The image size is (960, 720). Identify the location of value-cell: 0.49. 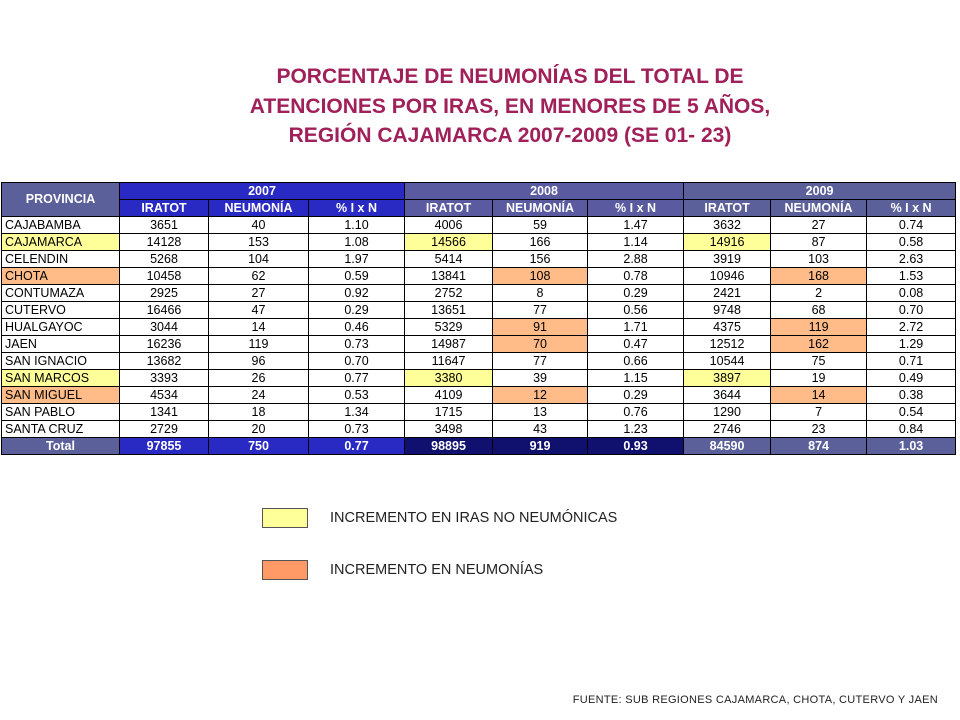
(911, 378).